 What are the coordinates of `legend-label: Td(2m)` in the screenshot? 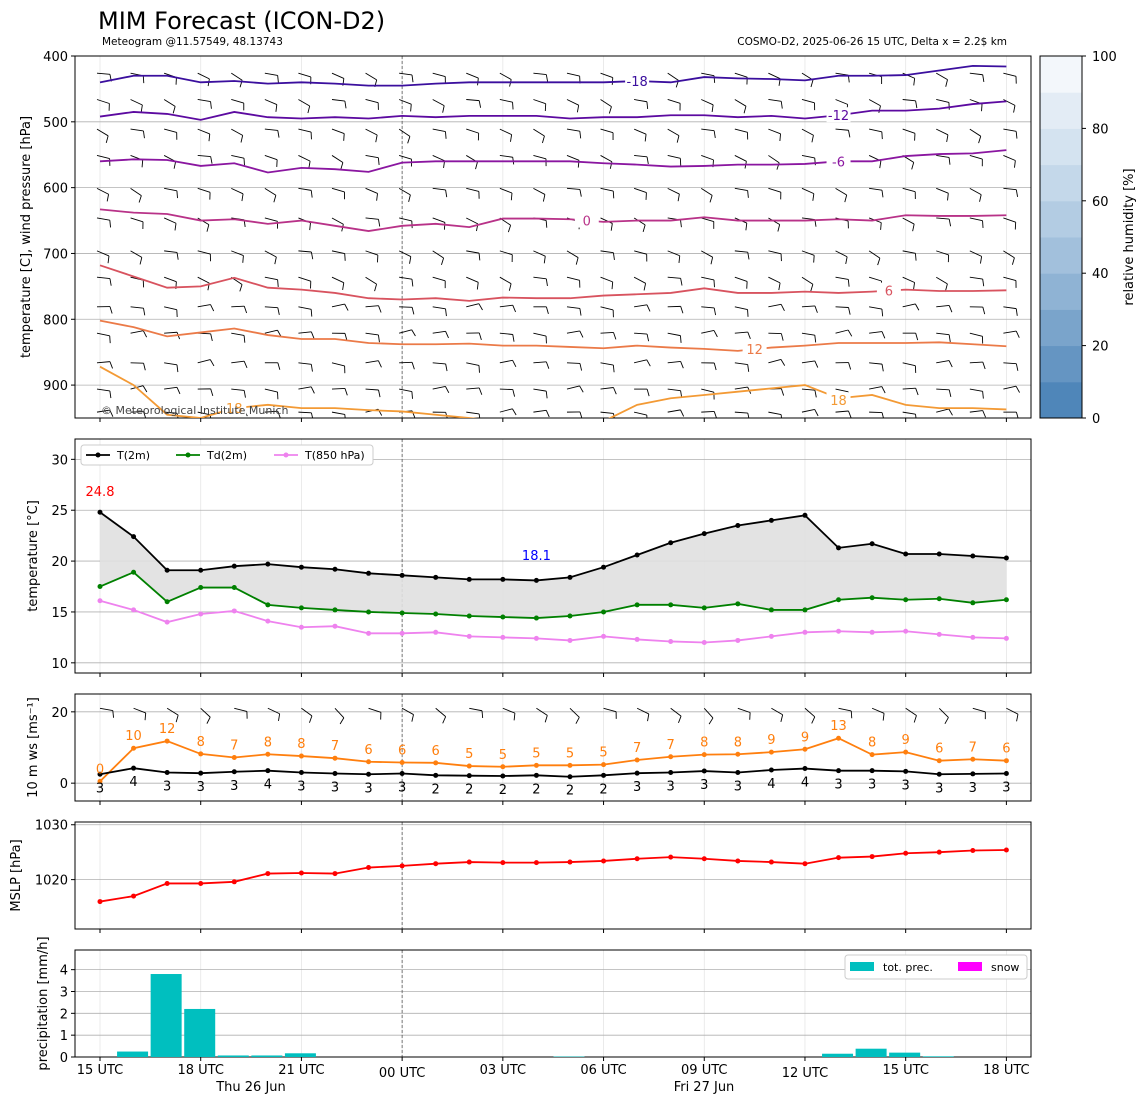 It's located at (226, 455).